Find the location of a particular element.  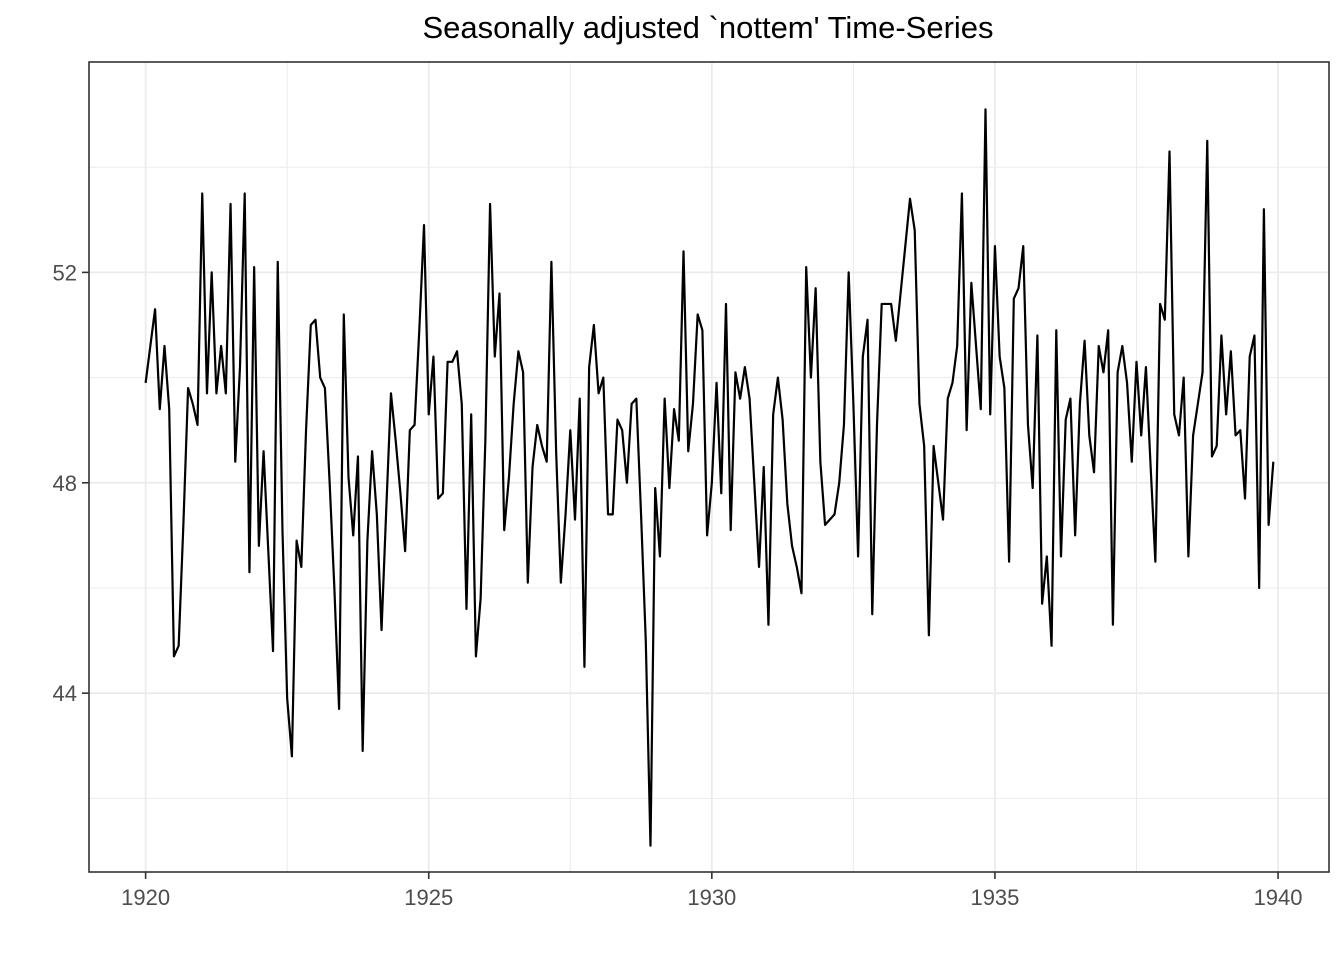

x-axis: 1920 1925 1930 1935 1940 is located at coordinates (712, 891).